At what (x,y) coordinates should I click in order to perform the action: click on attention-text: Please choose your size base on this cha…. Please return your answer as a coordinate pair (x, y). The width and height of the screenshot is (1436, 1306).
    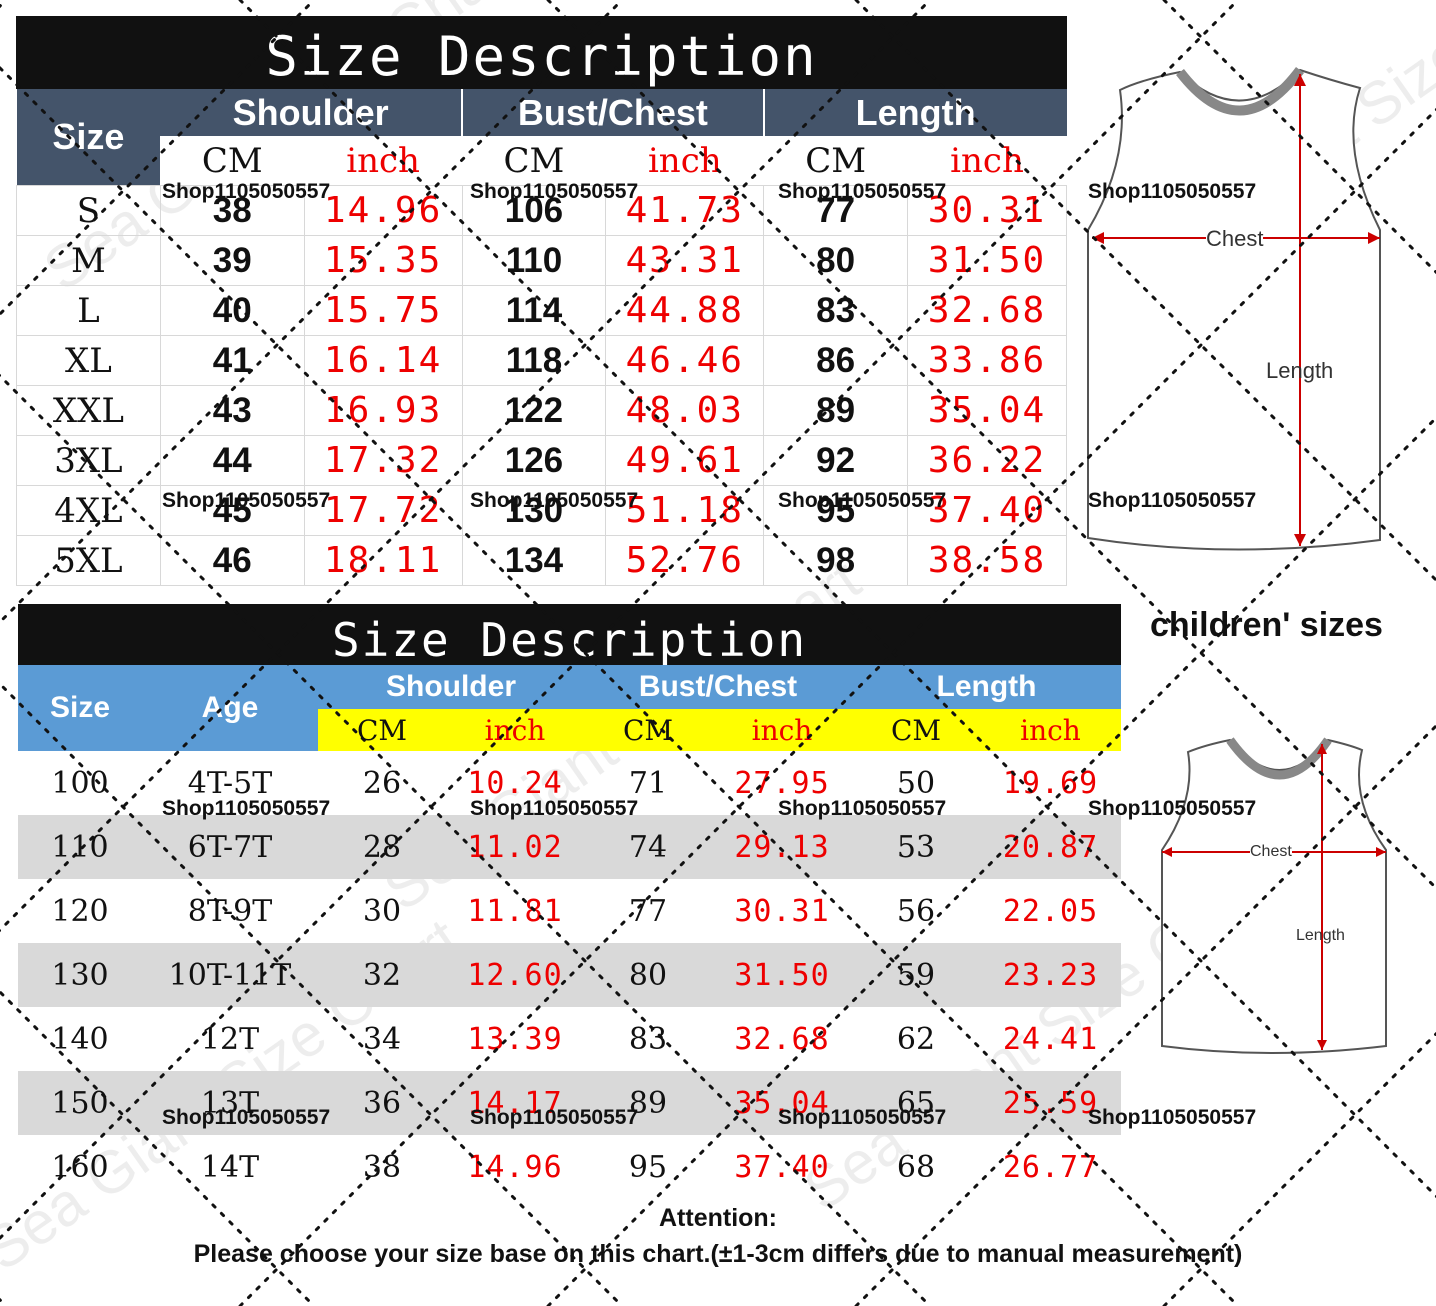
    Looking at the image, I should click on (718, 1254).